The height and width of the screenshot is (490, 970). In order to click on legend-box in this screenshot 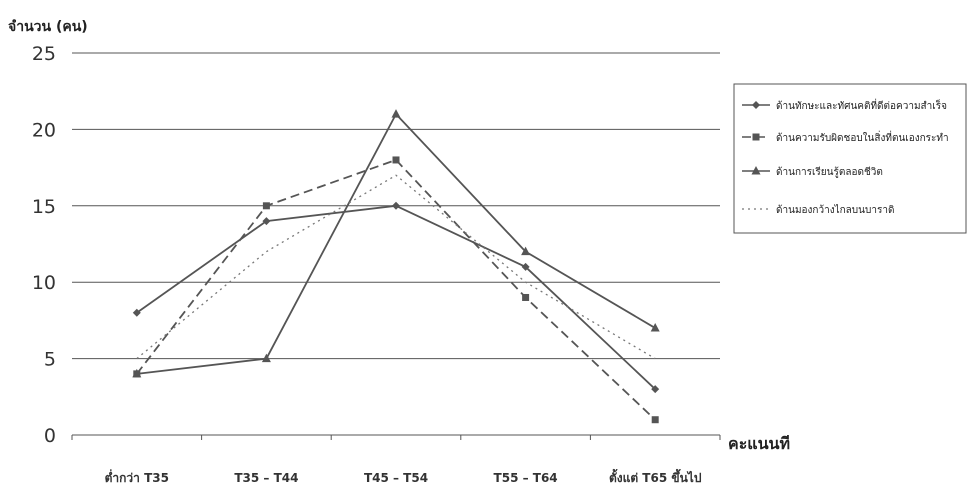, I will do `click(850, 158)`.